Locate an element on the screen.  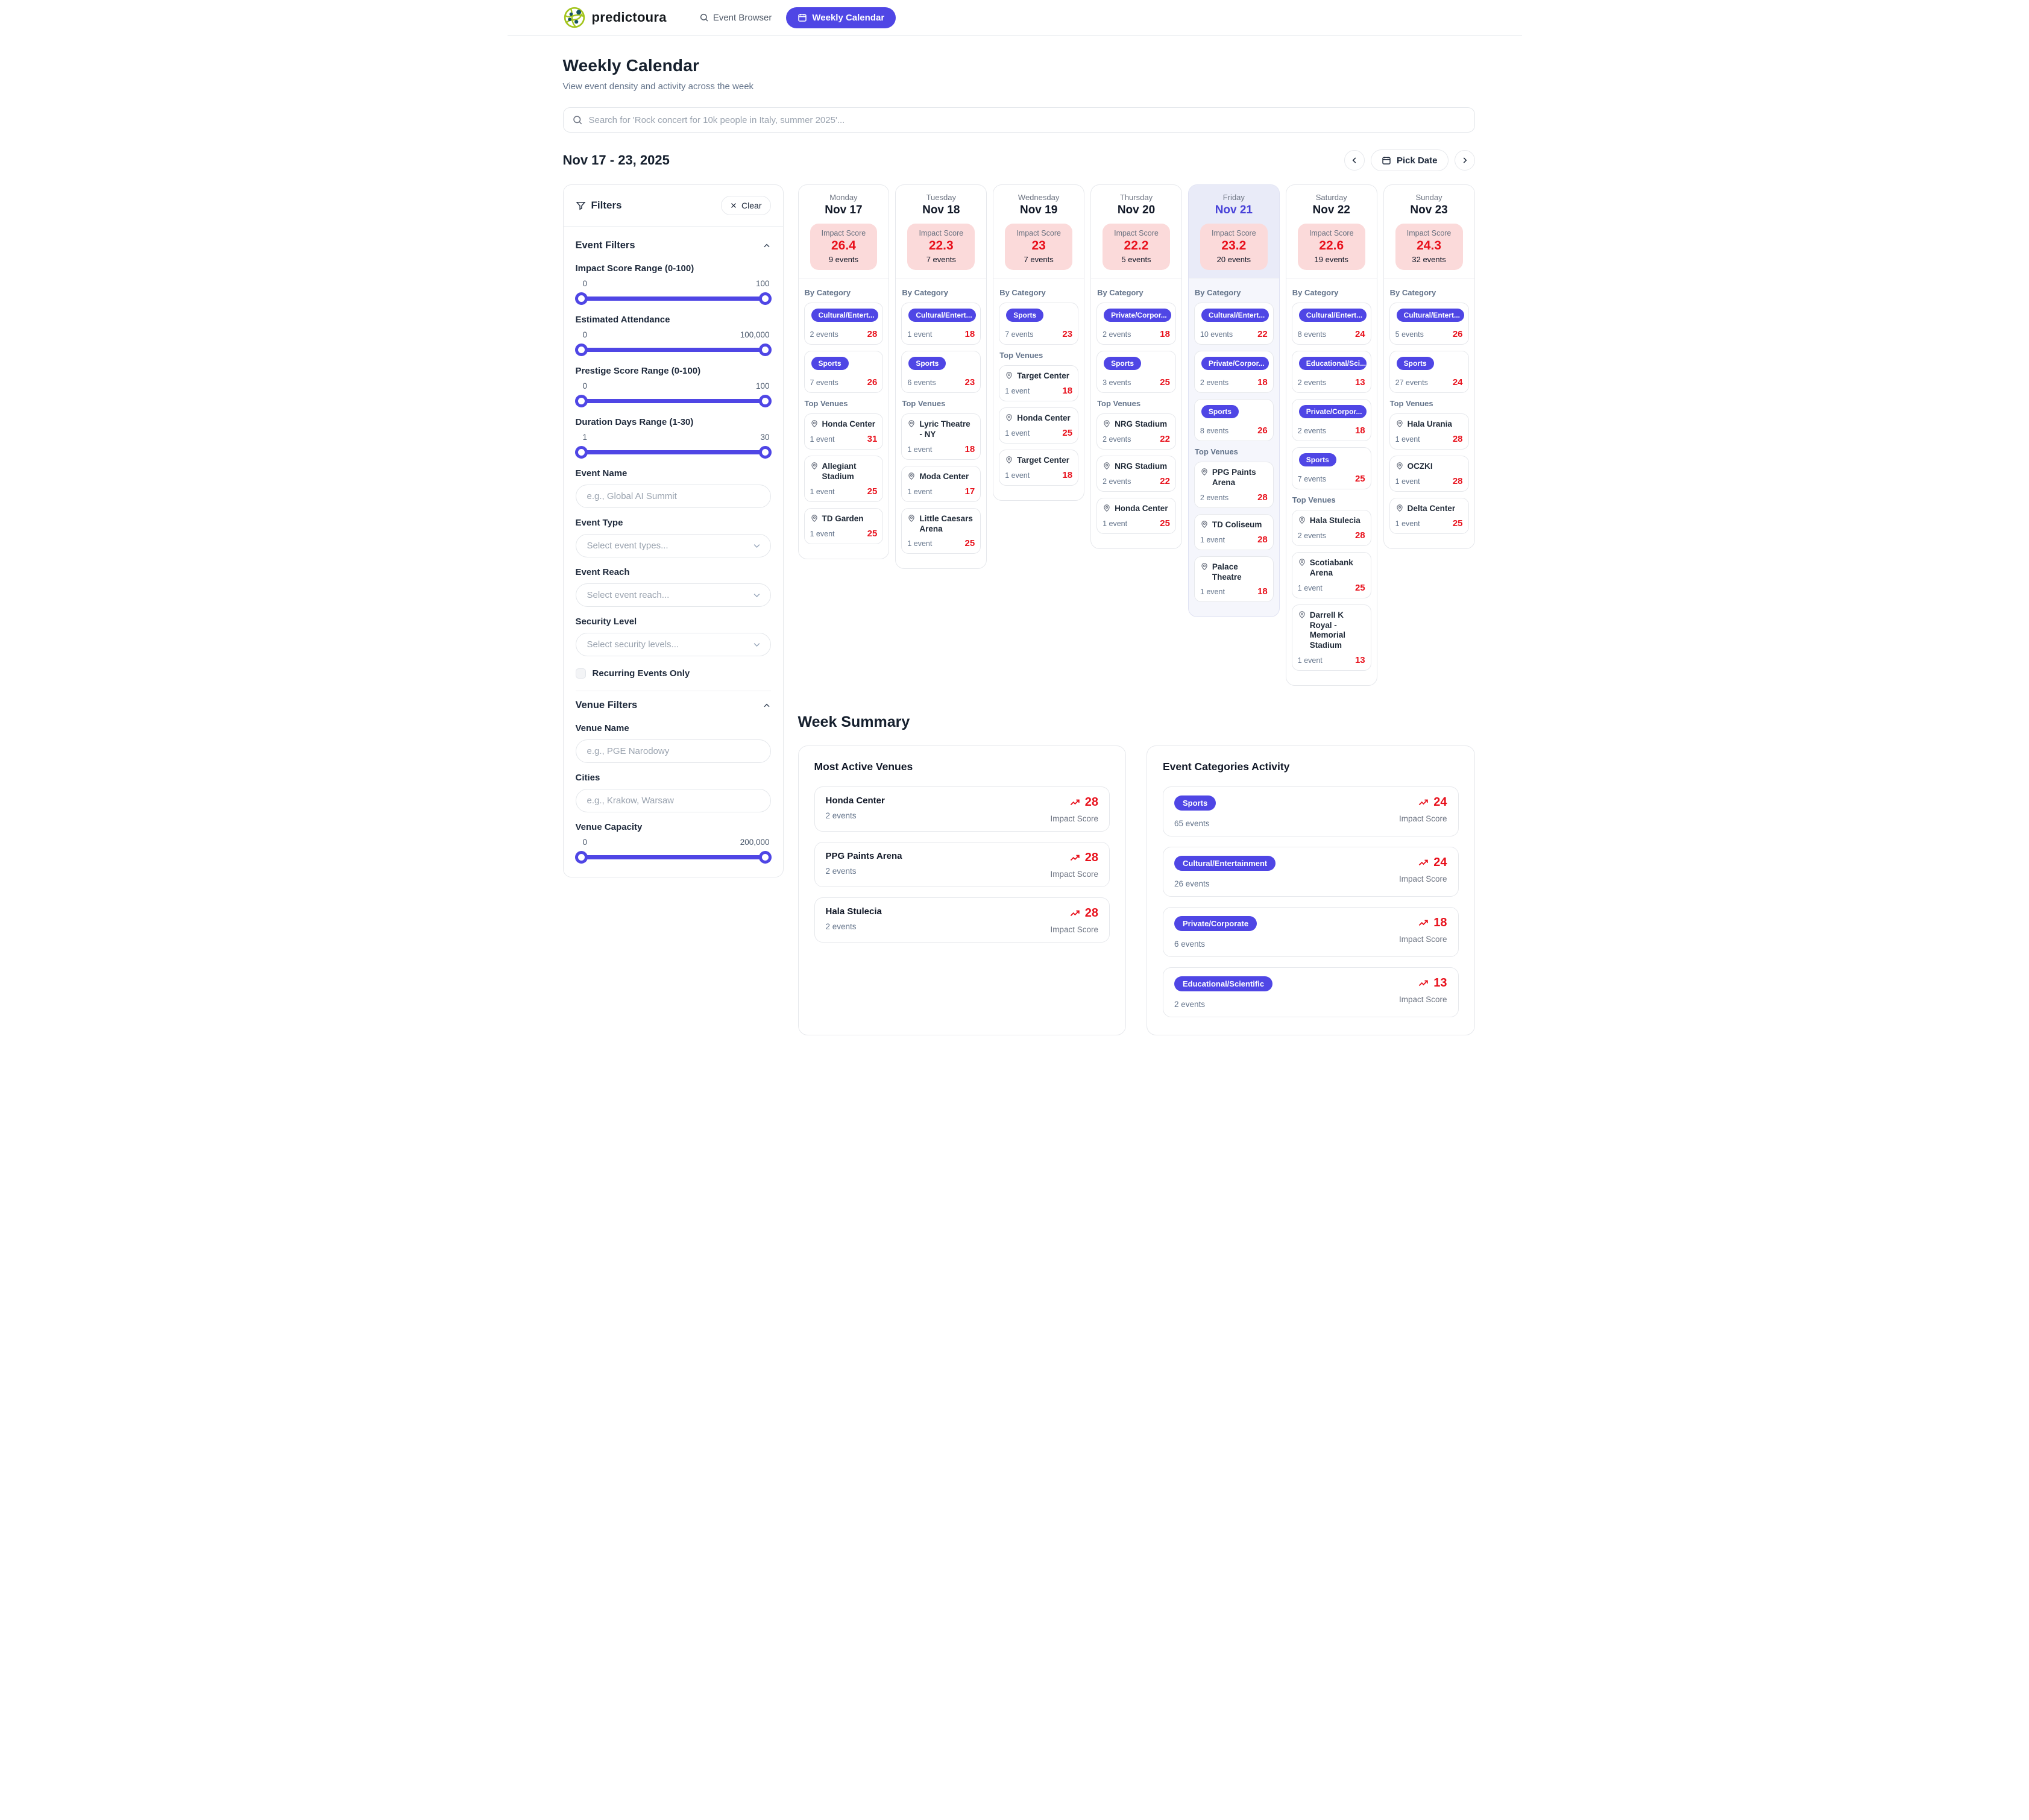
venue-card: Hala Urania 1 event 28 is located at coordinates (1429, 431).